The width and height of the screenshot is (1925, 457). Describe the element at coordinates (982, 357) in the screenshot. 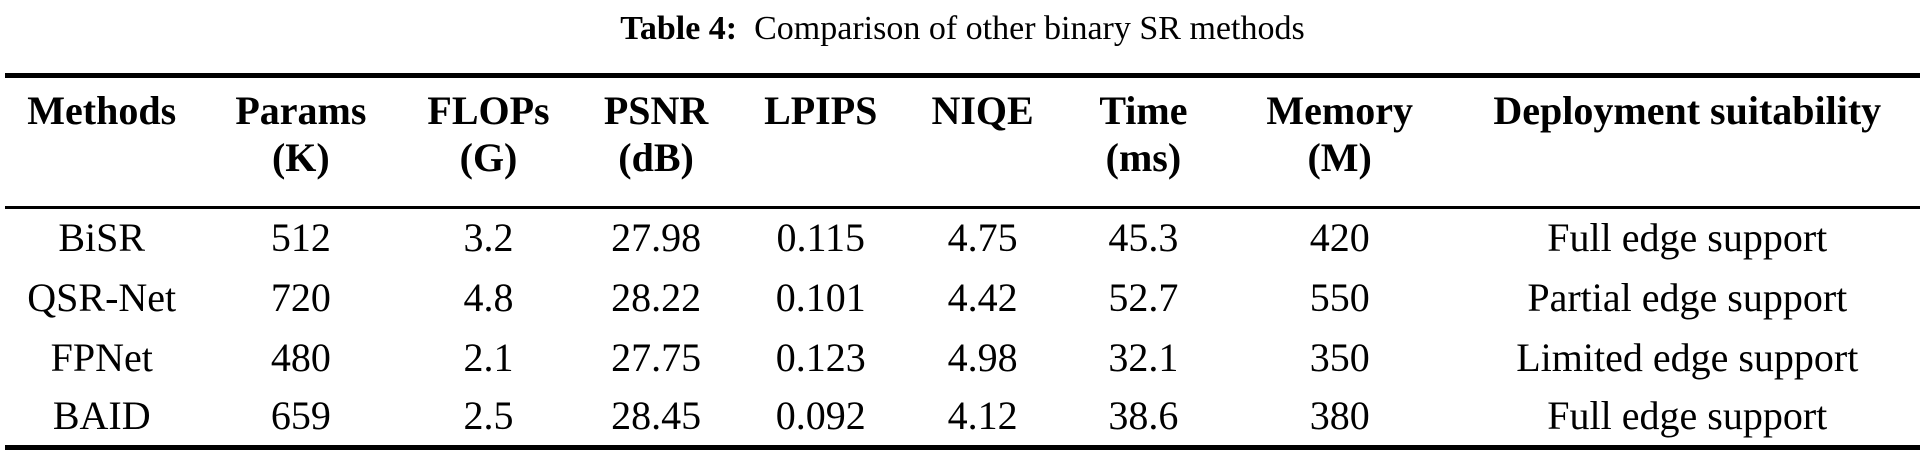

I see `niqe-cell: 4.98` at that location.